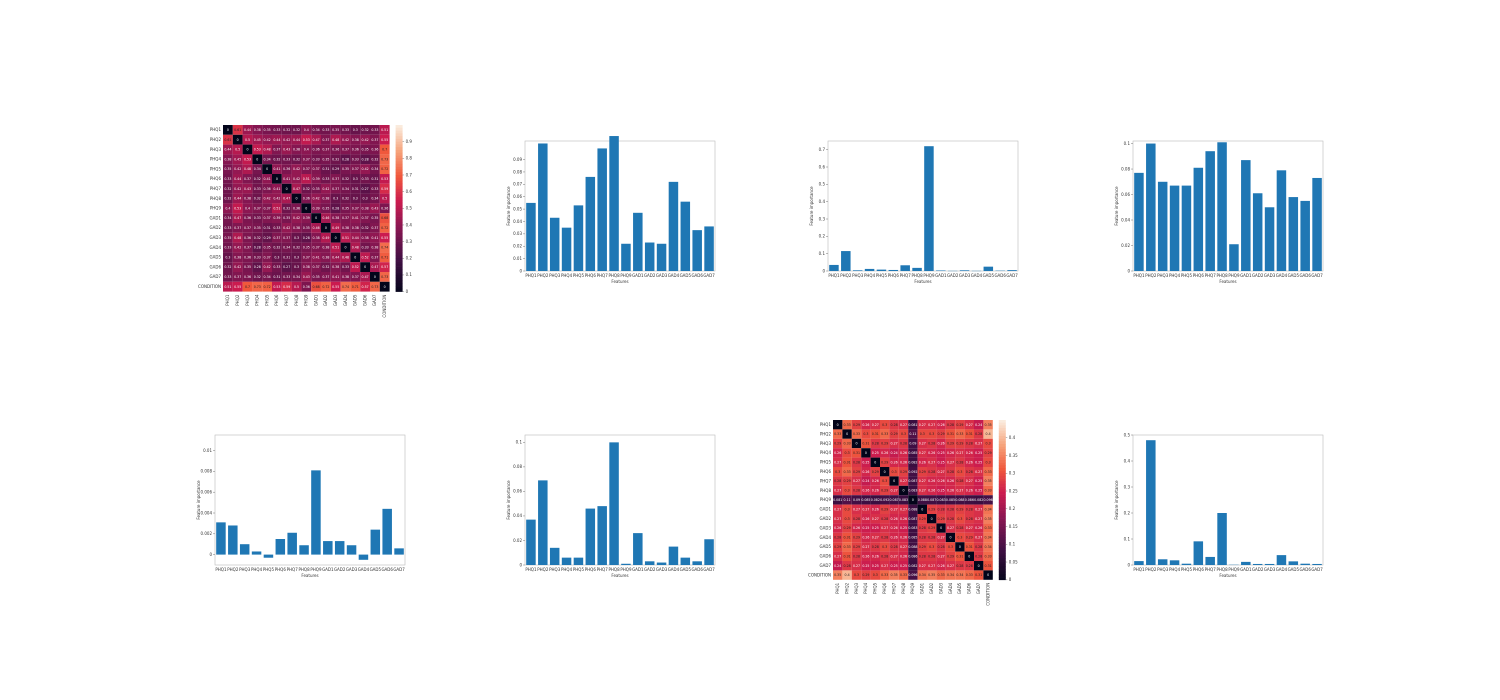 The height and width of the screenshot is (700, 1500). Describe the element at coordinates (912, 509) in the screenshot. I see `cell-value: 0.088` at that location.